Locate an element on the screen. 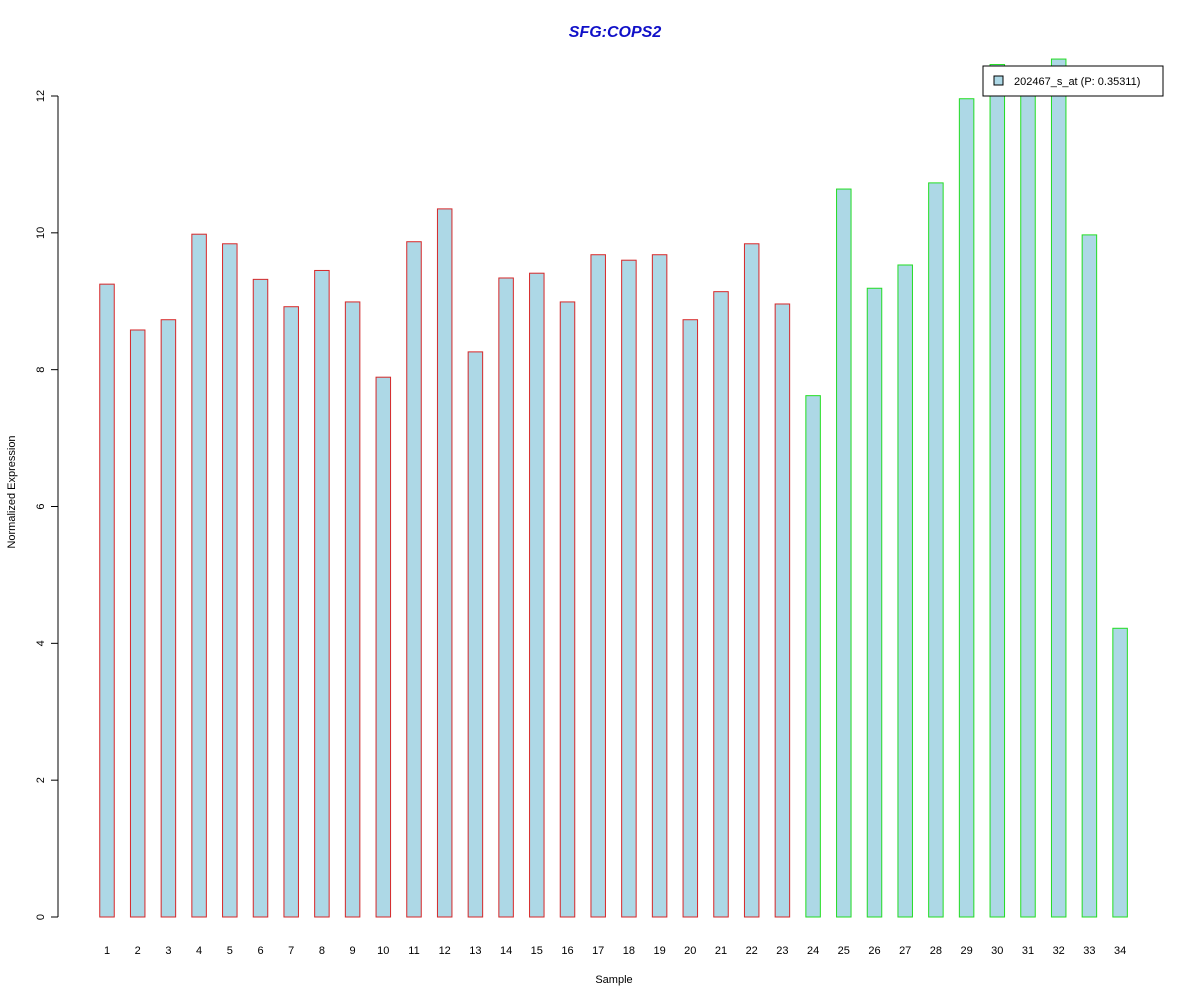 This screenshot has width=1200, height=1000. x-tick-label: 9 is located at coordinates (353, 951).